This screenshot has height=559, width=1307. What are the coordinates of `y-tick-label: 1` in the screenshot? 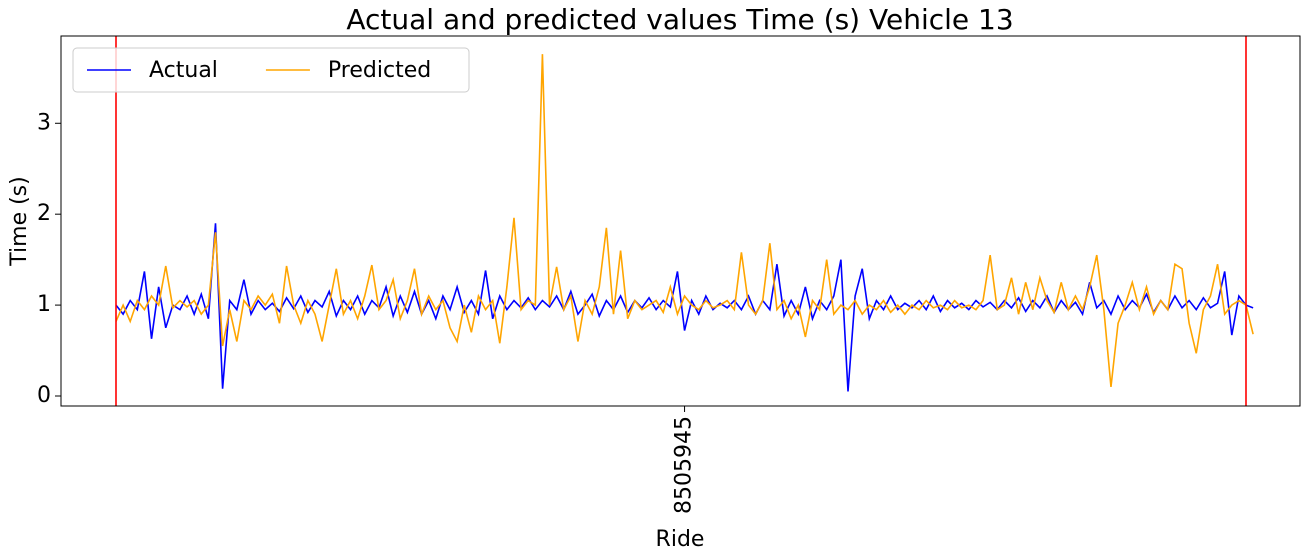 It's located at (44, 304).